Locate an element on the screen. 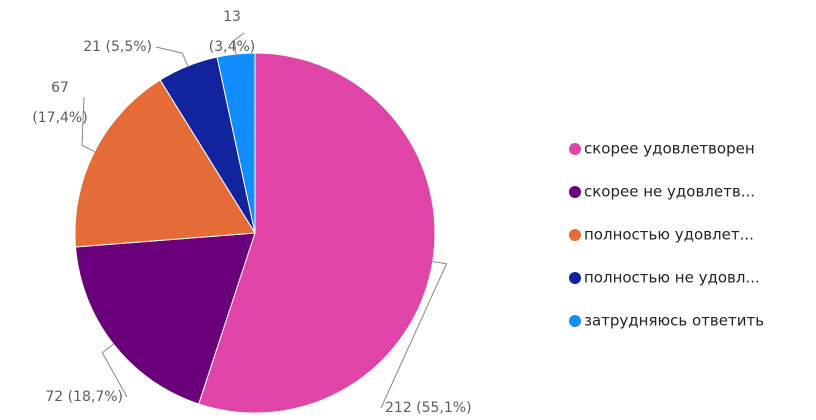 This screenshot has width=816, height=420. label-line: (3,4%) is located at coordinates (232, 47).